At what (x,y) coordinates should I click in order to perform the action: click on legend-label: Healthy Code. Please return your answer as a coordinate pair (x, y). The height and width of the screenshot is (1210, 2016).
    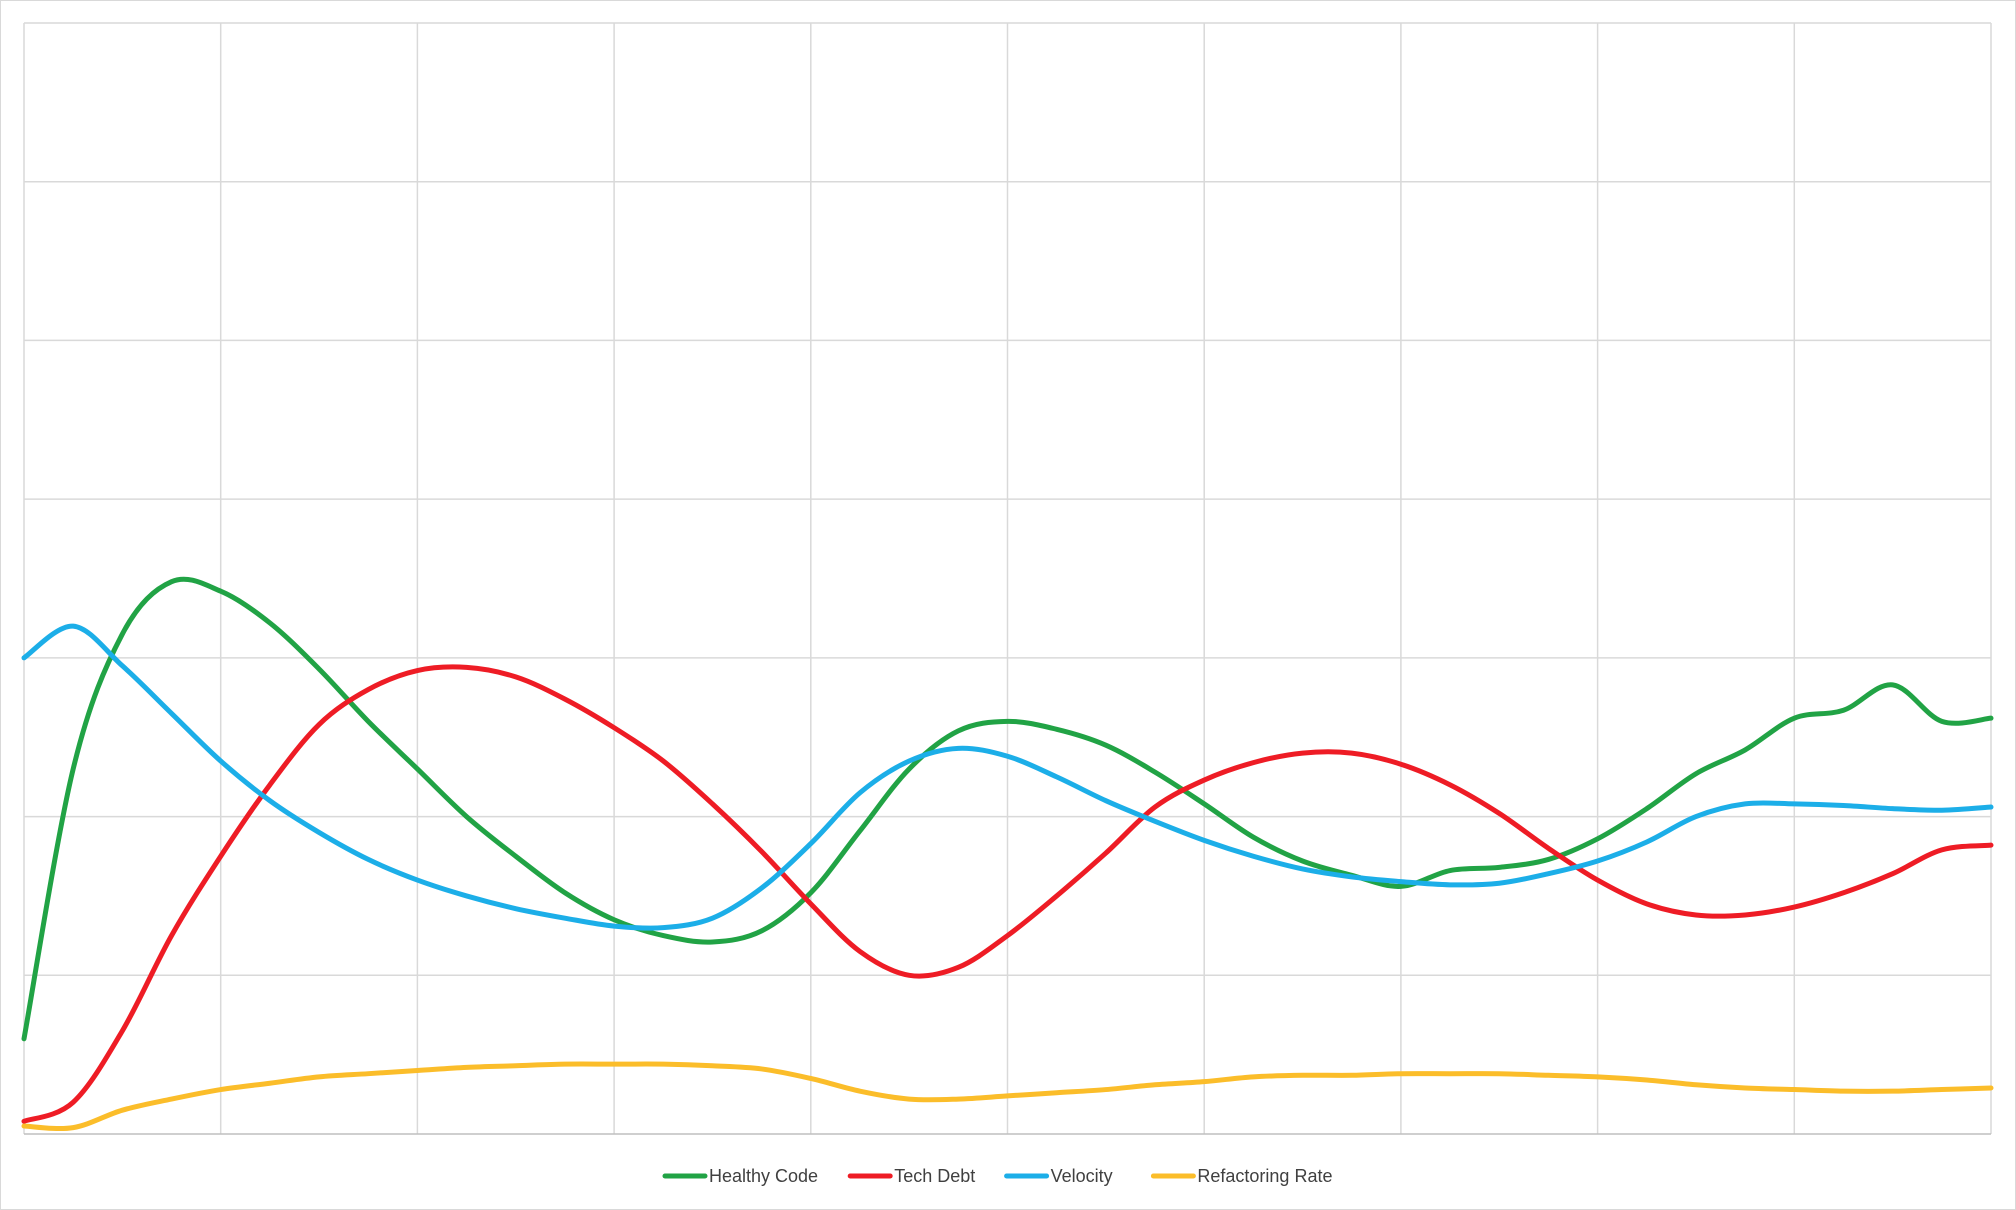
    Looking at the image, I should click on (763, 1176).